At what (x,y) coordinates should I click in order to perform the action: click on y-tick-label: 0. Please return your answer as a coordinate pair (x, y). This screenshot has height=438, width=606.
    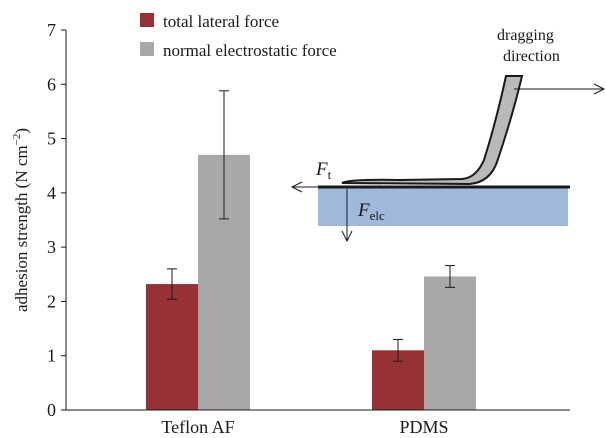
    Looking at the image, I should click on (51, 410).